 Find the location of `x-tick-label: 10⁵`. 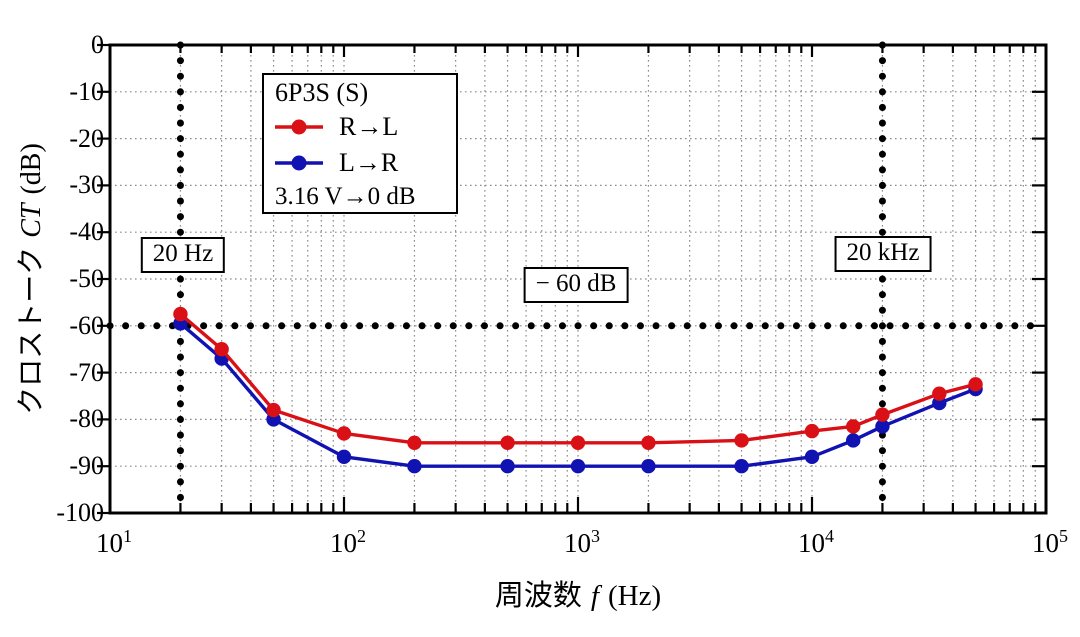

x-tick-label: 10⁵ is located at coordinates (1050, 542).